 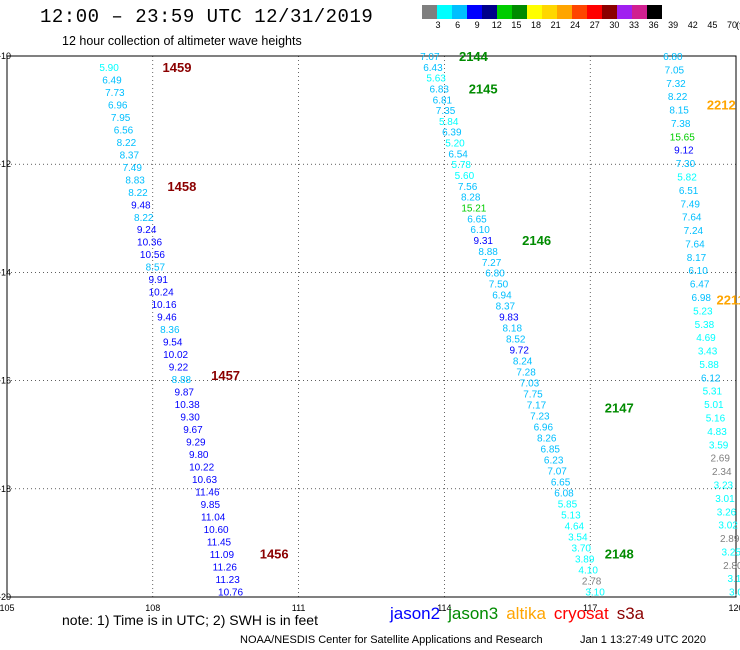 I want to click on swh-value-label: 2.34, so click(x=722, y=472).